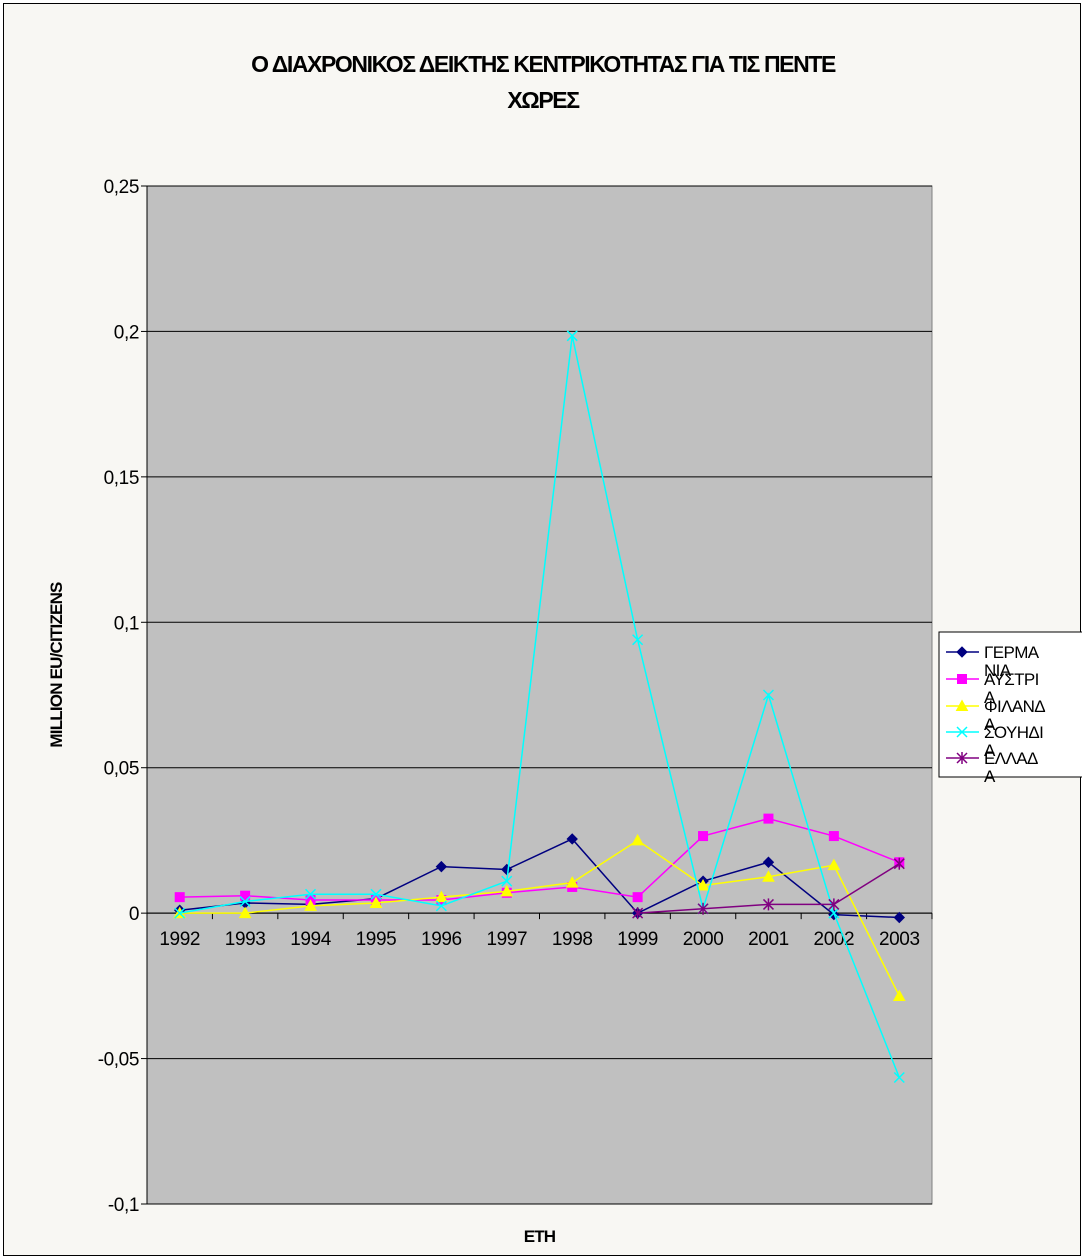 The image size is (1085, 1259). What do you see at coordinates (118, 1060) in the screenshot?
I see `y-tick-label: -0,05` at bounding box center [118, 1060].